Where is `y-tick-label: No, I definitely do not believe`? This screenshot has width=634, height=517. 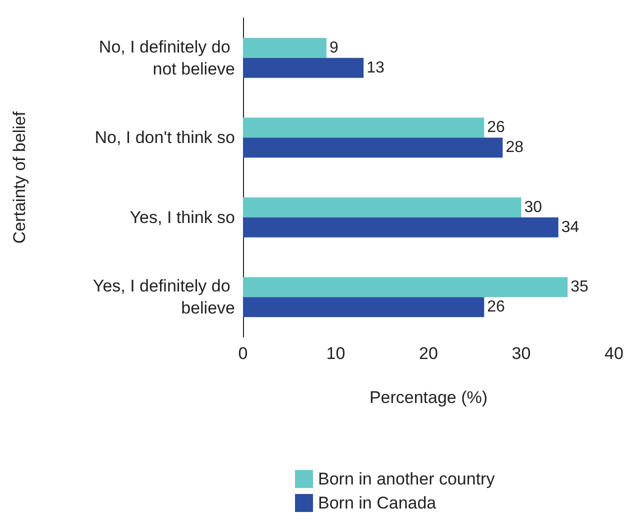 y-tick-label: No, I definitely do not believe is located at coordinates (166, 57).